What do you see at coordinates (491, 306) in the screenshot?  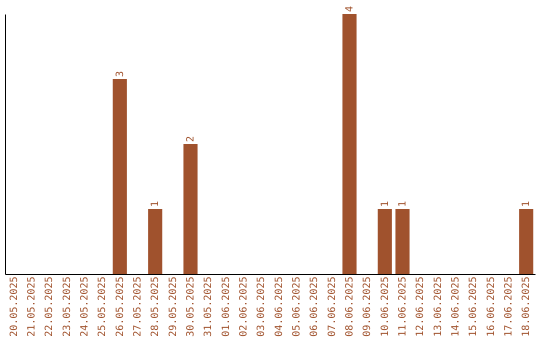 I see `x-tick-label: 16.06.2025` at bounding box center [491, 306].